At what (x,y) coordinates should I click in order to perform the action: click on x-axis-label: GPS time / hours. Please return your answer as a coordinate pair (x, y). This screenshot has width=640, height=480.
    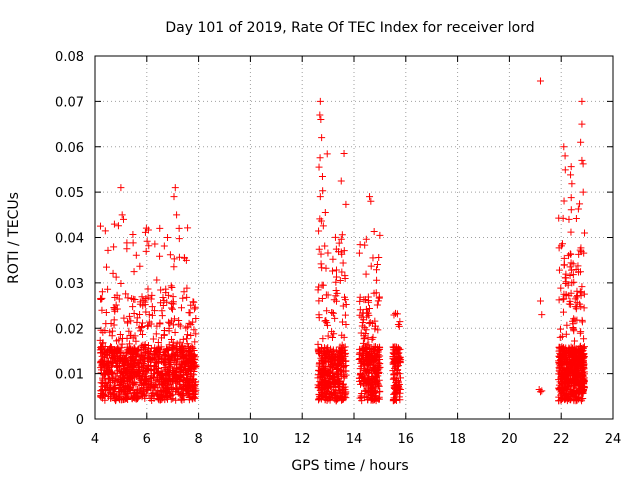
    Looking at the image, I should click on (349, 466).